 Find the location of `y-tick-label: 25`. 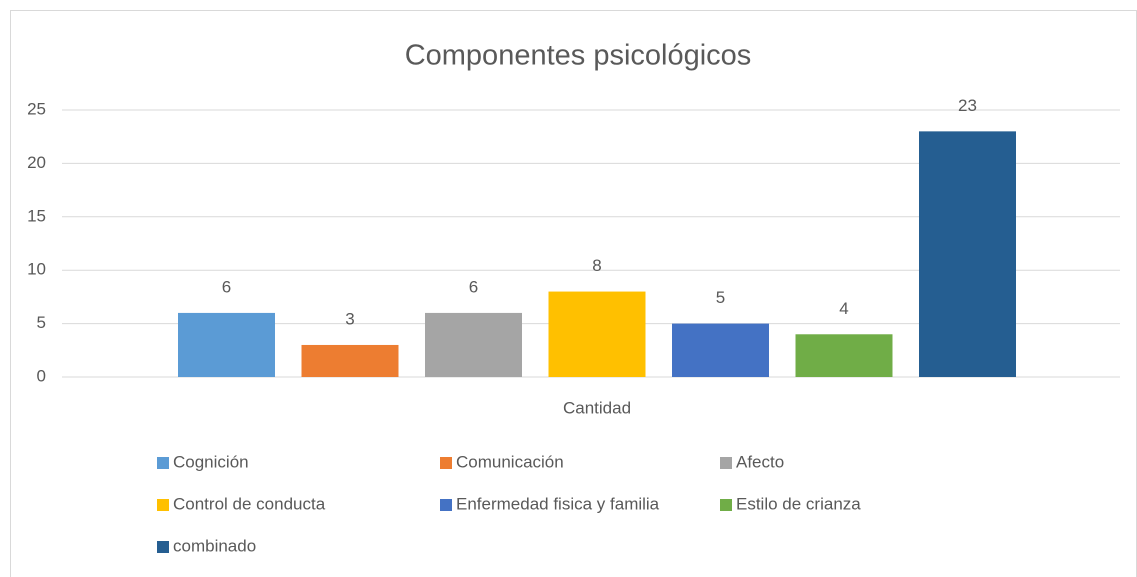

y-tick-label: 25 is located at coordinates (36, 108).